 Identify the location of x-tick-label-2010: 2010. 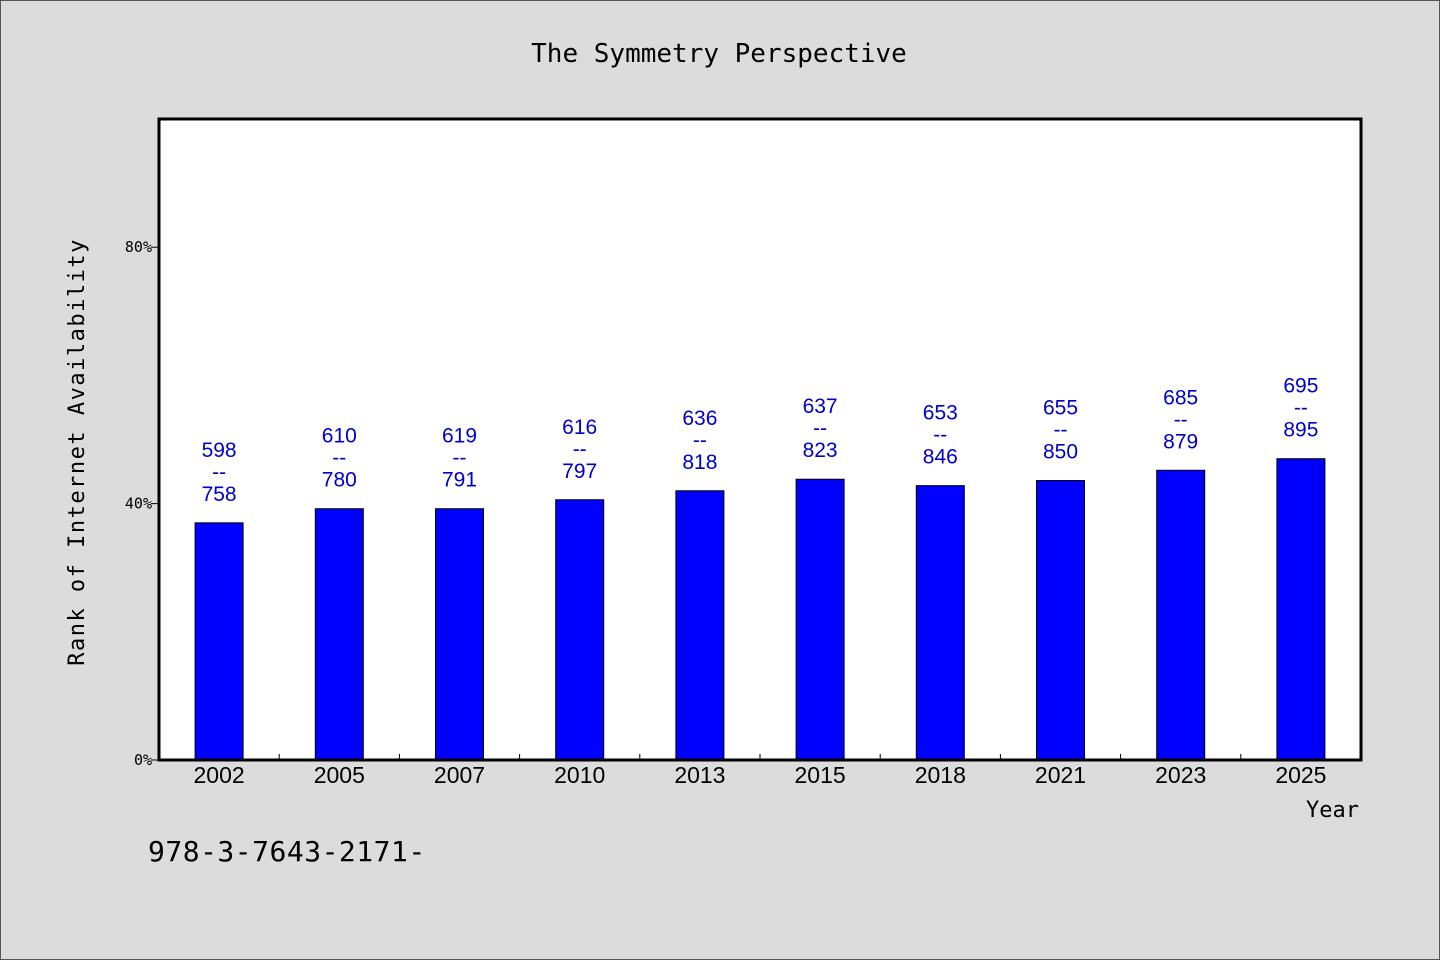
(579, 775).